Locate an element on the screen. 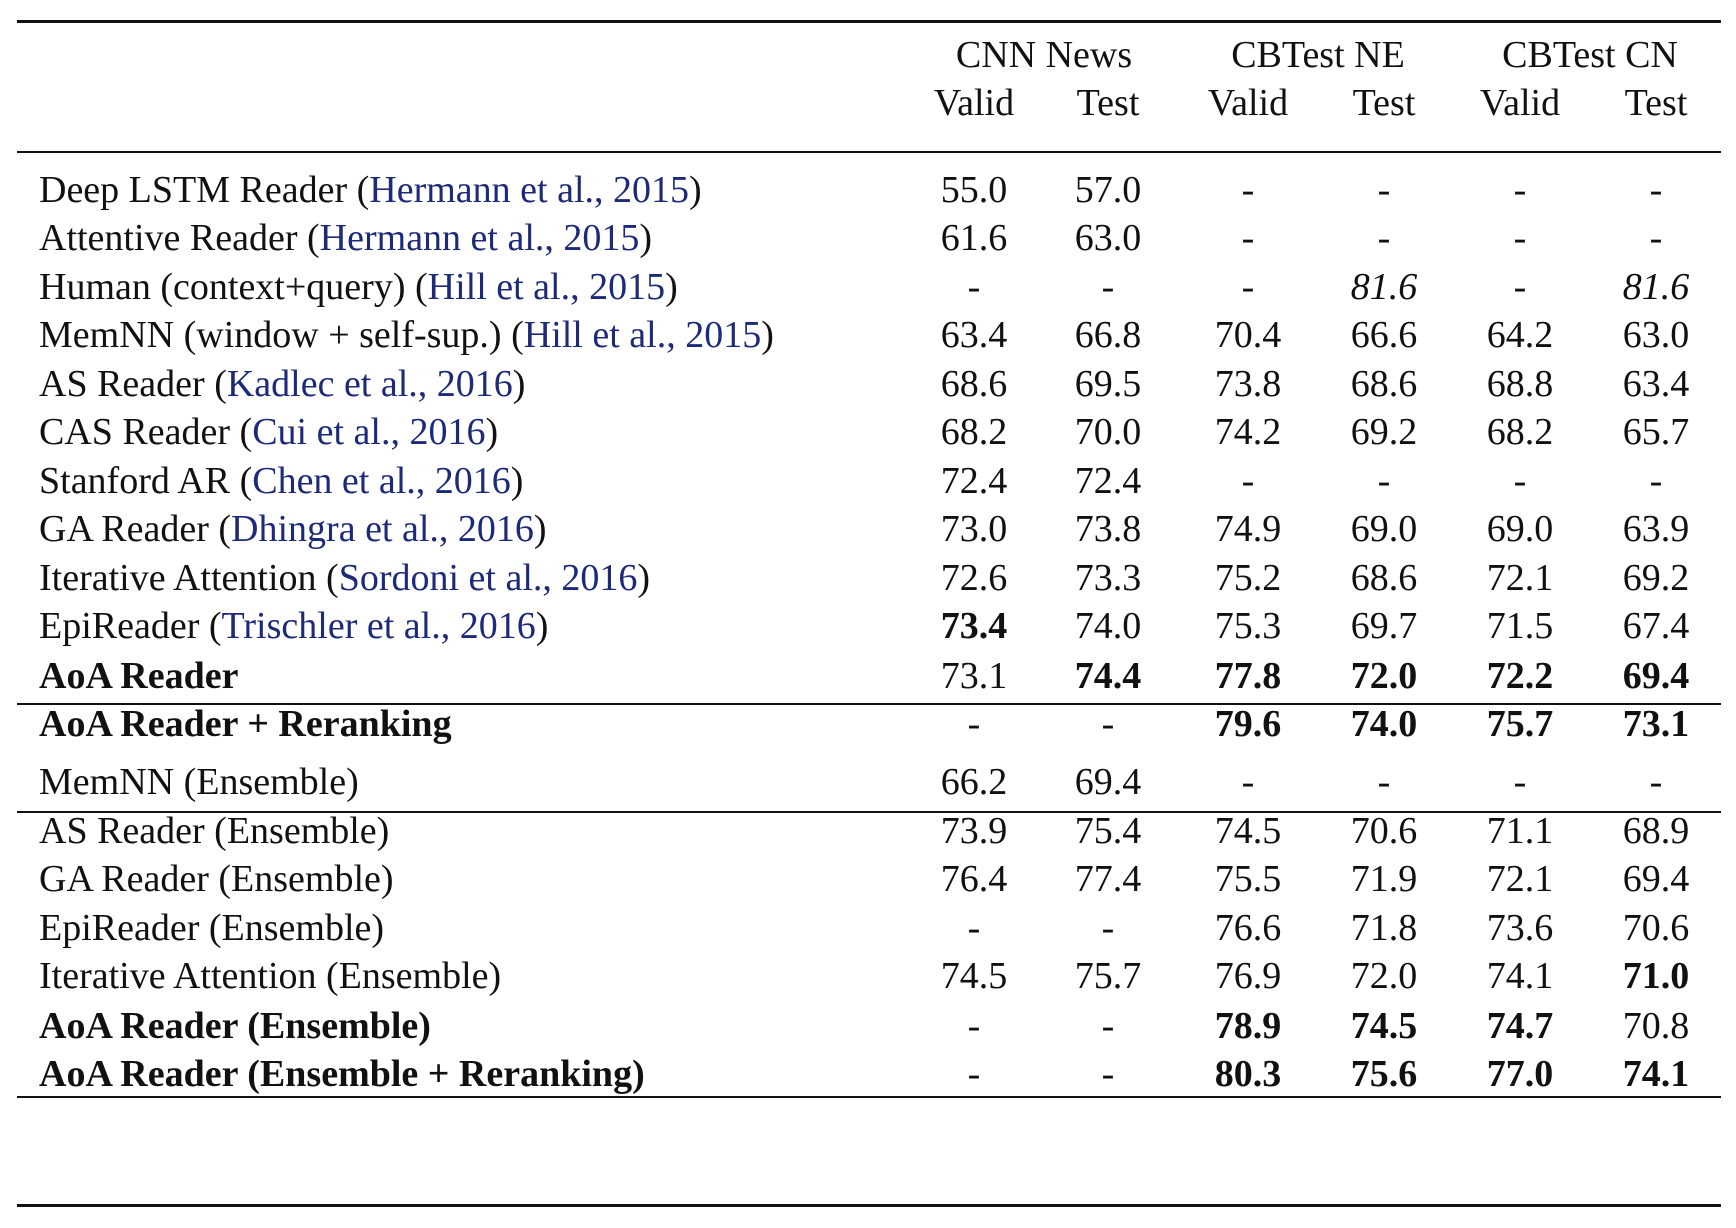  model-label: GA Reader is located at coordinates (124, 529).